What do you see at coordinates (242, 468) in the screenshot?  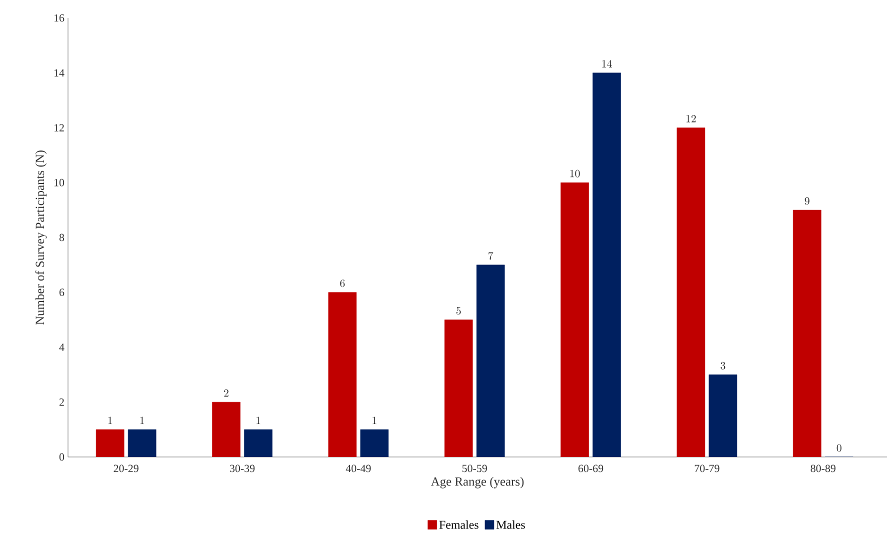 I see `x-tick-label: 30-39` at bounding box center [242, 468].